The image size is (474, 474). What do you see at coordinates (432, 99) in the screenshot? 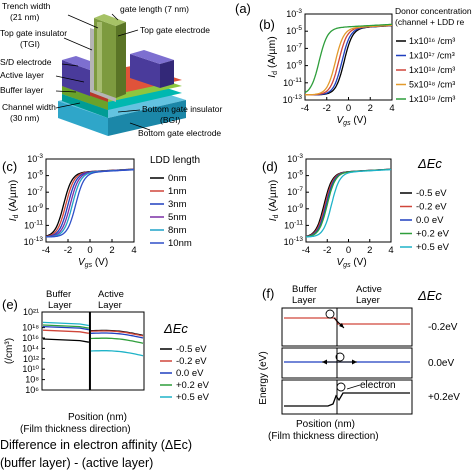
I see `legend-entry: 1x10¹⁹ /cm³` at bounding box center [432, 99].